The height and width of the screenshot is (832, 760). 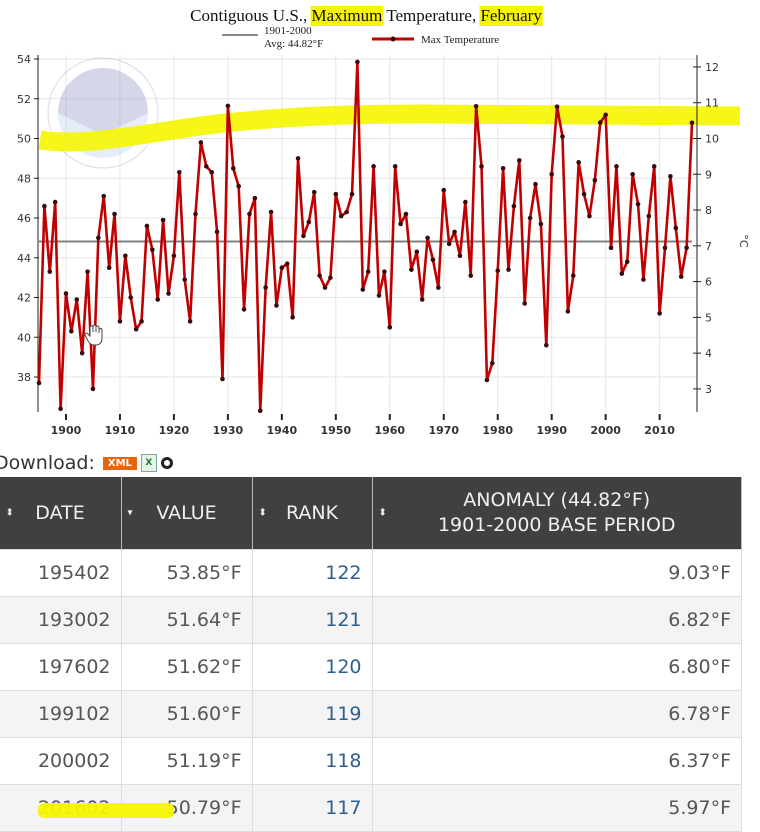 What do you see at coordinates (187, 513) in the screenshot?
I see `column-header-value: ▾ VALUE` at bounding box center [187, 513].